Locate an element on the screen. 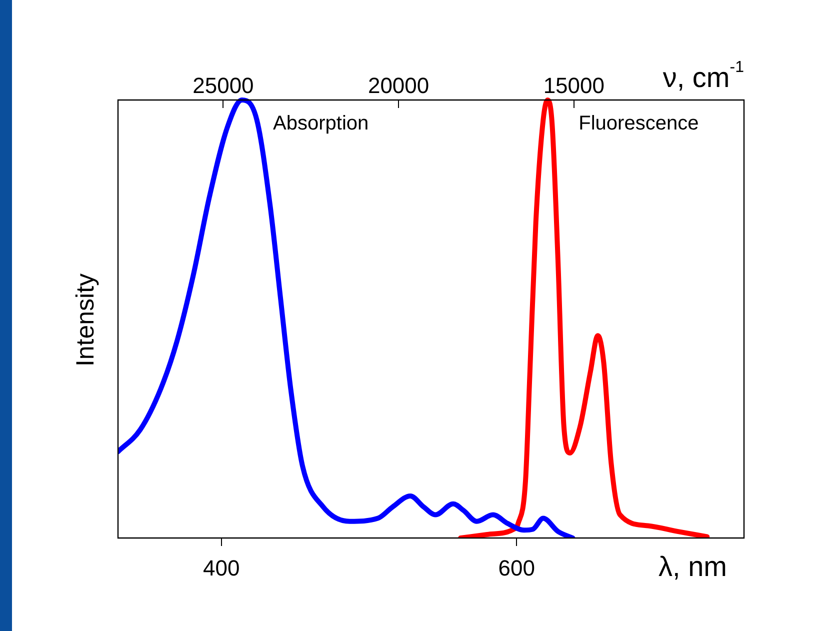 Image resolution: width=823 pixels, height=631 pixels. x-tick-label: 400 is located at coordinates (221, 567).